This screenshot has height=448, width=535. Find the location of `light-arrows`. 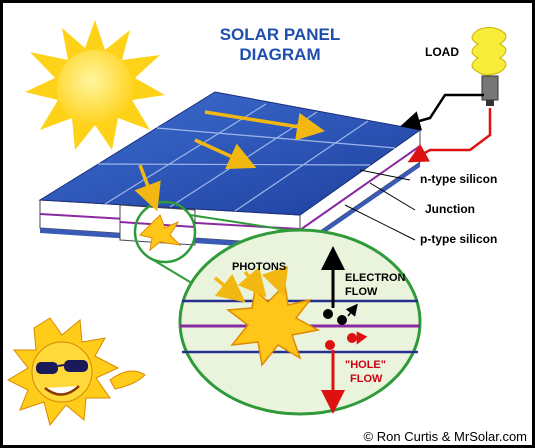

light-arrows is located at coordinates (229, 161).